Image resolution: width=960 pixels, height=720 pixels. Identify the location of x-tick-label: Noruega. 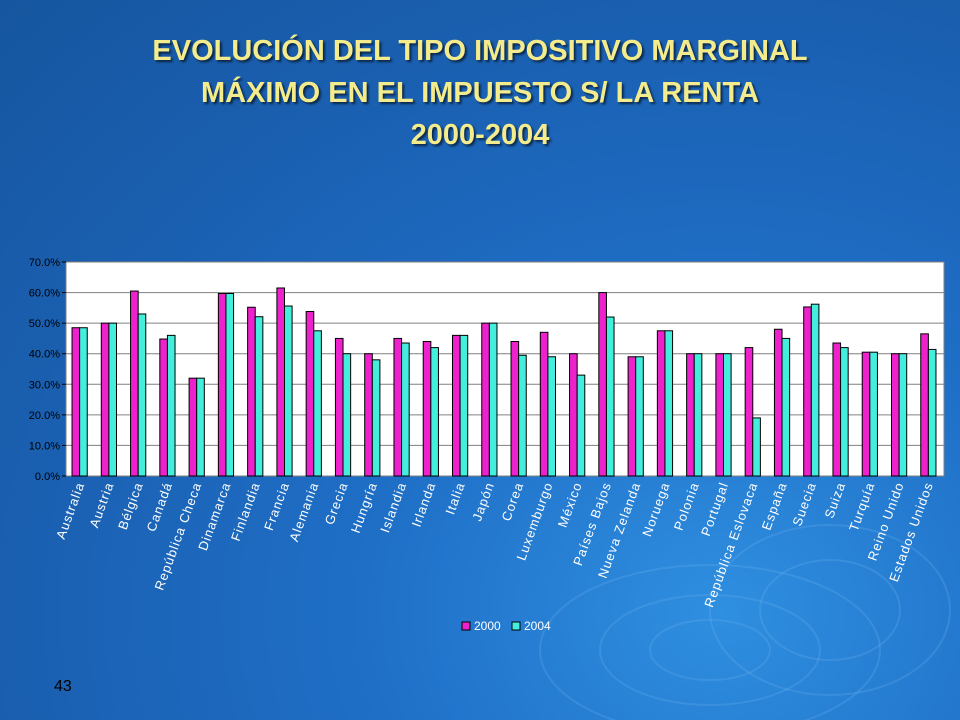
(656, 509).